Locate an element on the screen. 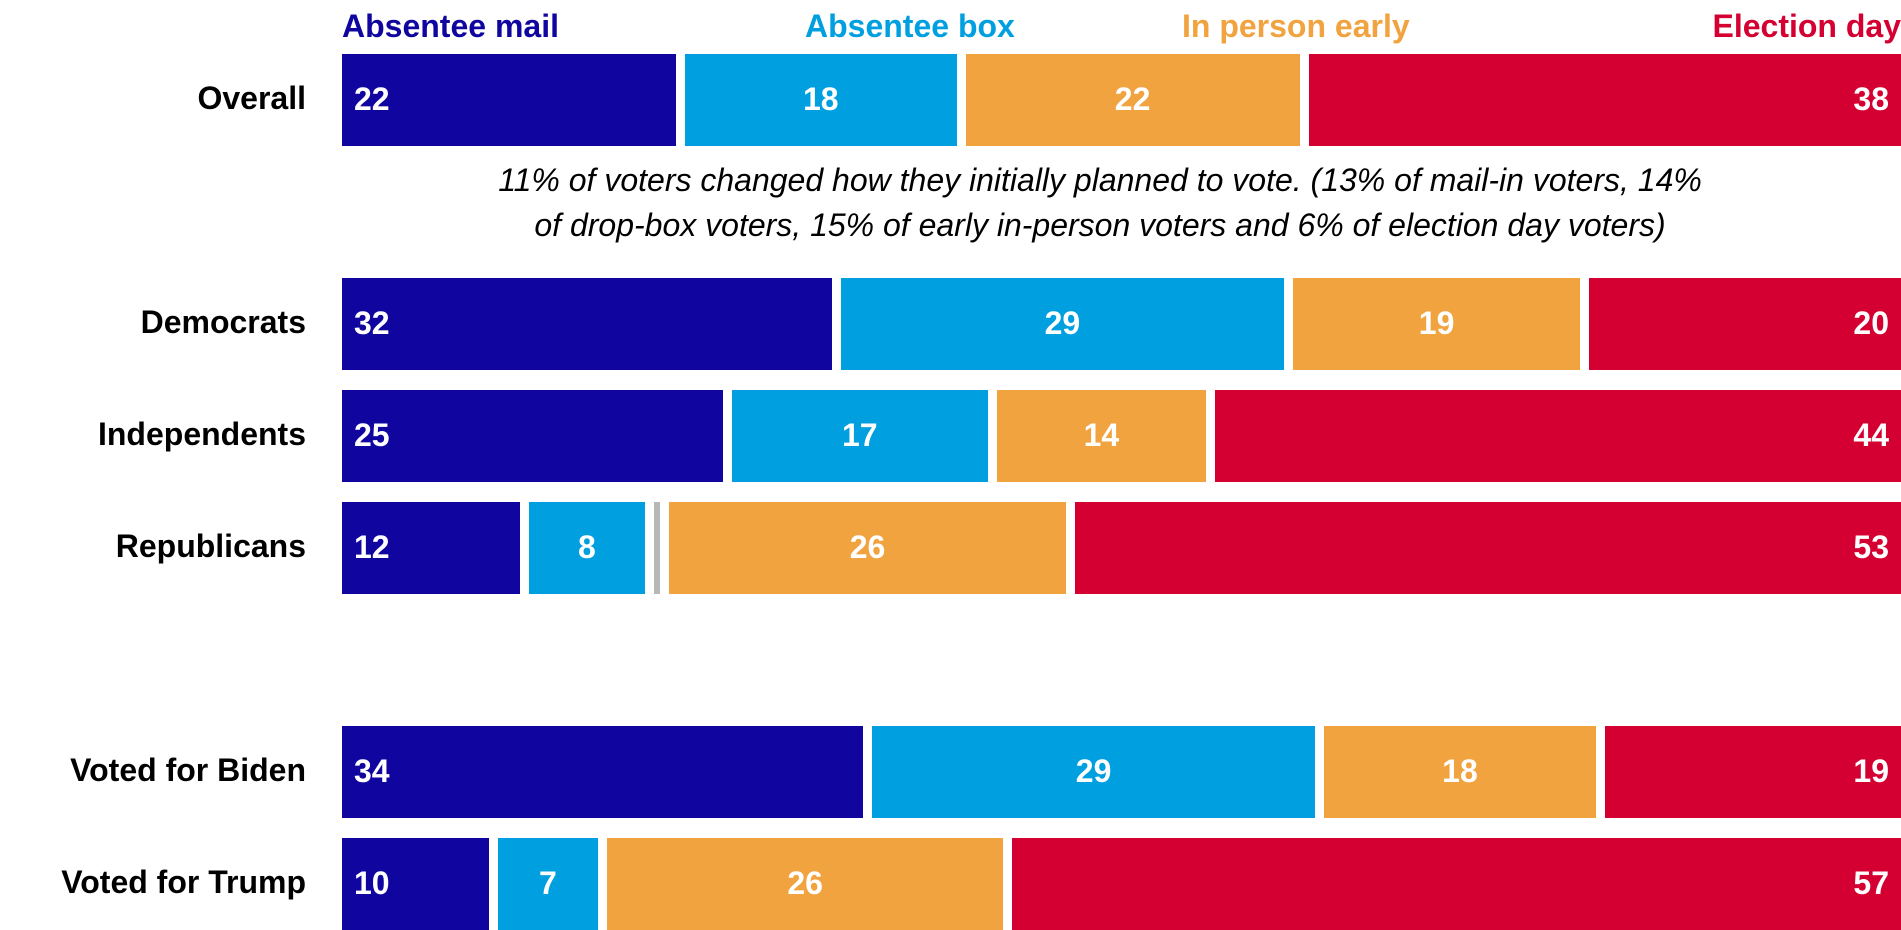 Image resolution: width=1901 pixels, height=930 pixels. data-label: 57 is located at coordinates (1871, 883).